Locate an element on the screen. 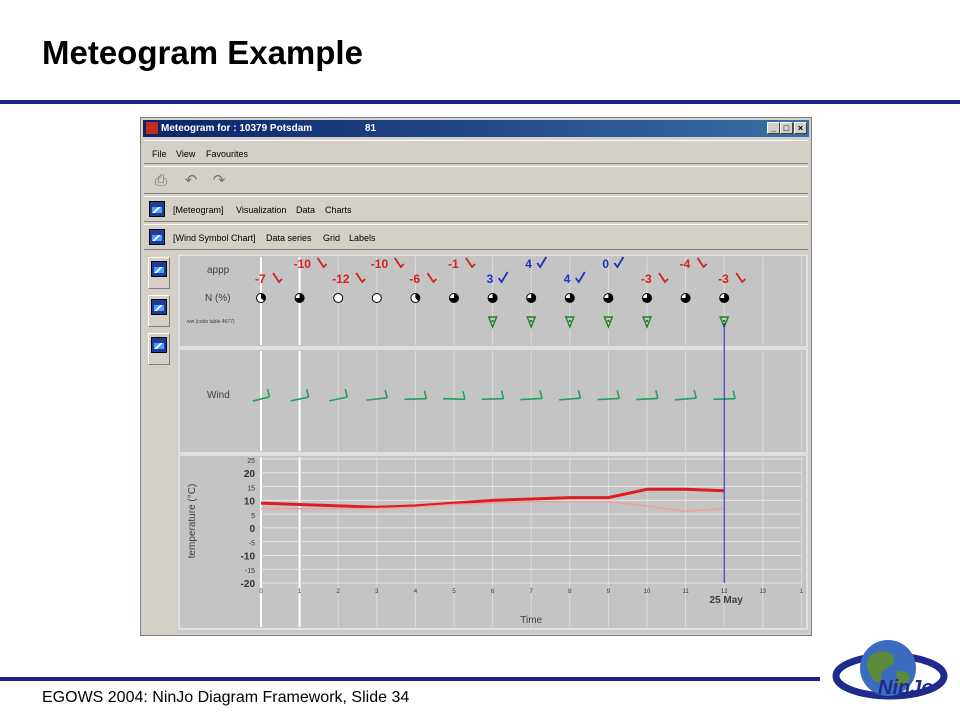 This screenshot has height=721, width=960. x-tick-label: 3 is located at coordinates (377, 592).